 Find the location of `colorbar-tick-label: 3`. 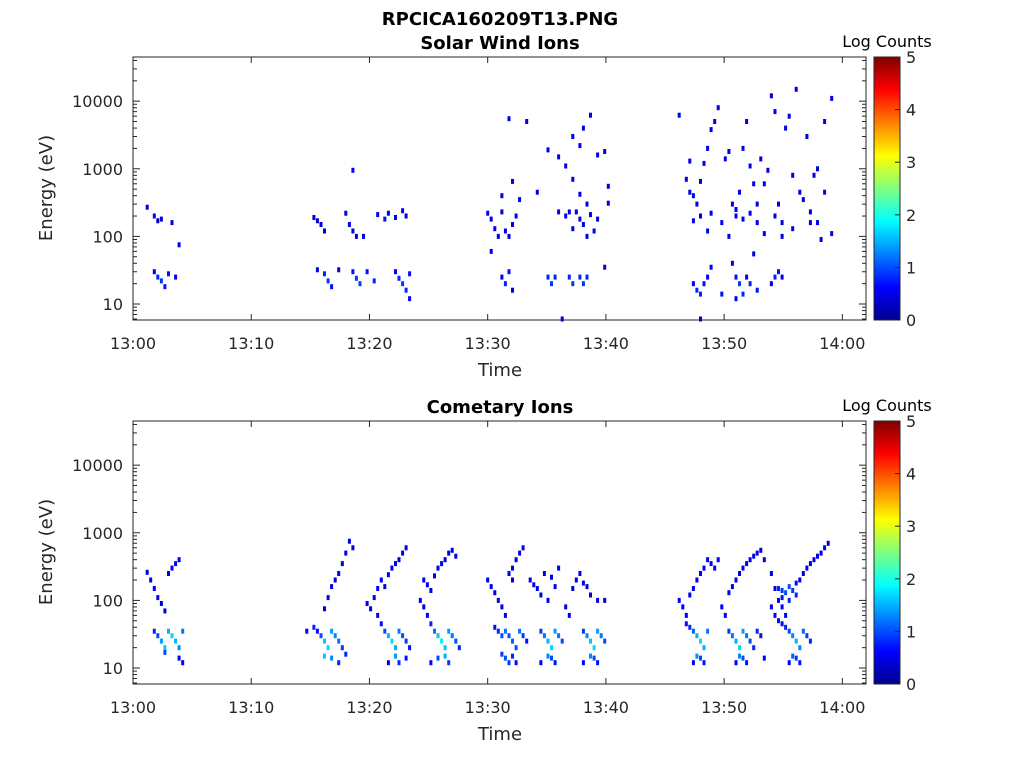

colorbar-tick-label: 3 is located at coordinates (911, 162).